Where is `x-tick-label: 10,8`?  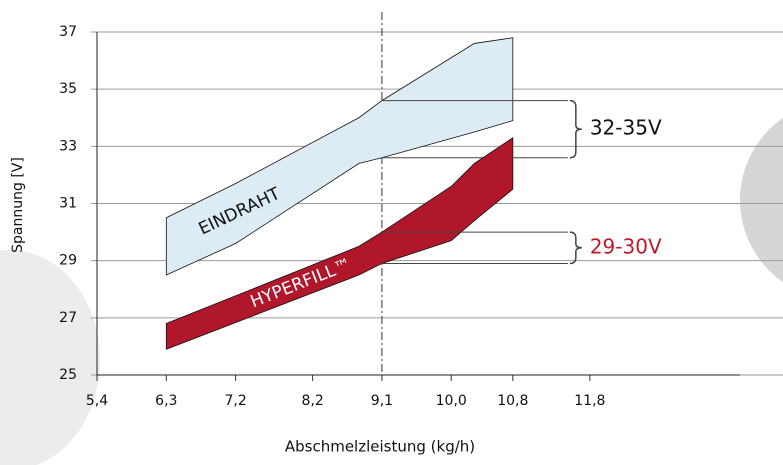 x-tick-label: 10,8 is located at coordinates (512, 401).